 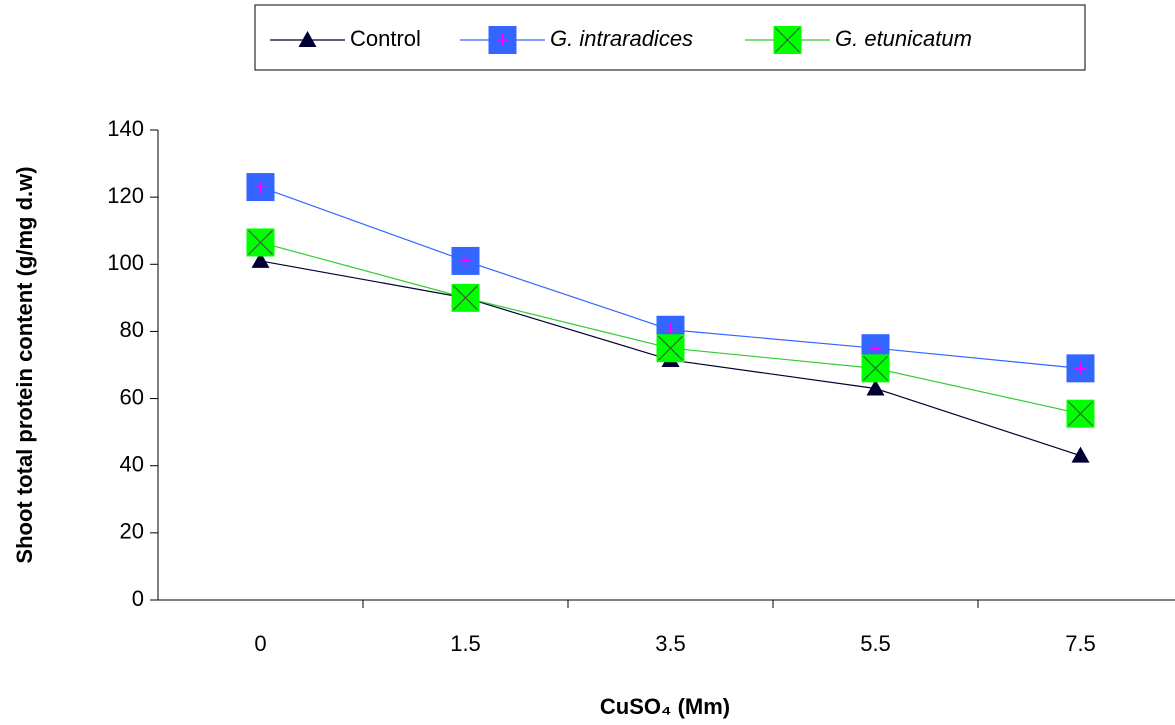 What do you see at coordinates (665, 706) in the screenshot?
I see `x-axis-label: CuSO₄ (Mm)` at bounding box center [665, 706].